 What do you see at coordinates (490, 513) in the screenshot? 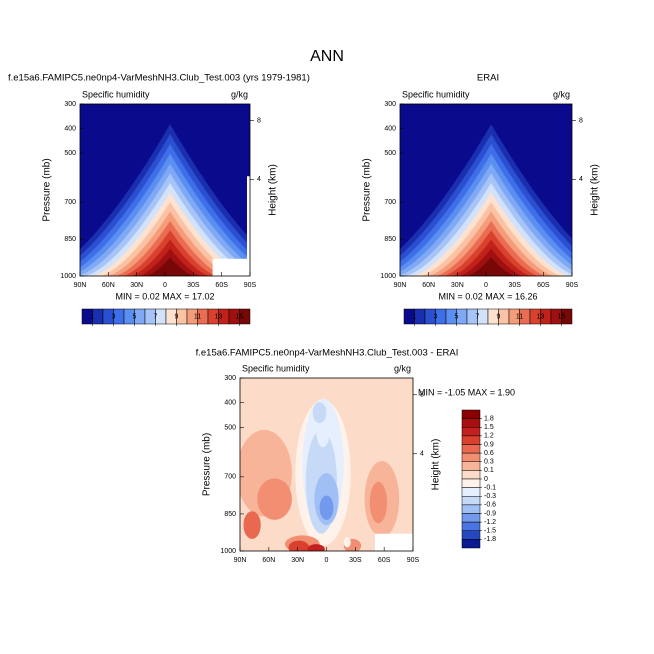
I see `colorbar-label: -0.9` at bounding box center [490, 513].